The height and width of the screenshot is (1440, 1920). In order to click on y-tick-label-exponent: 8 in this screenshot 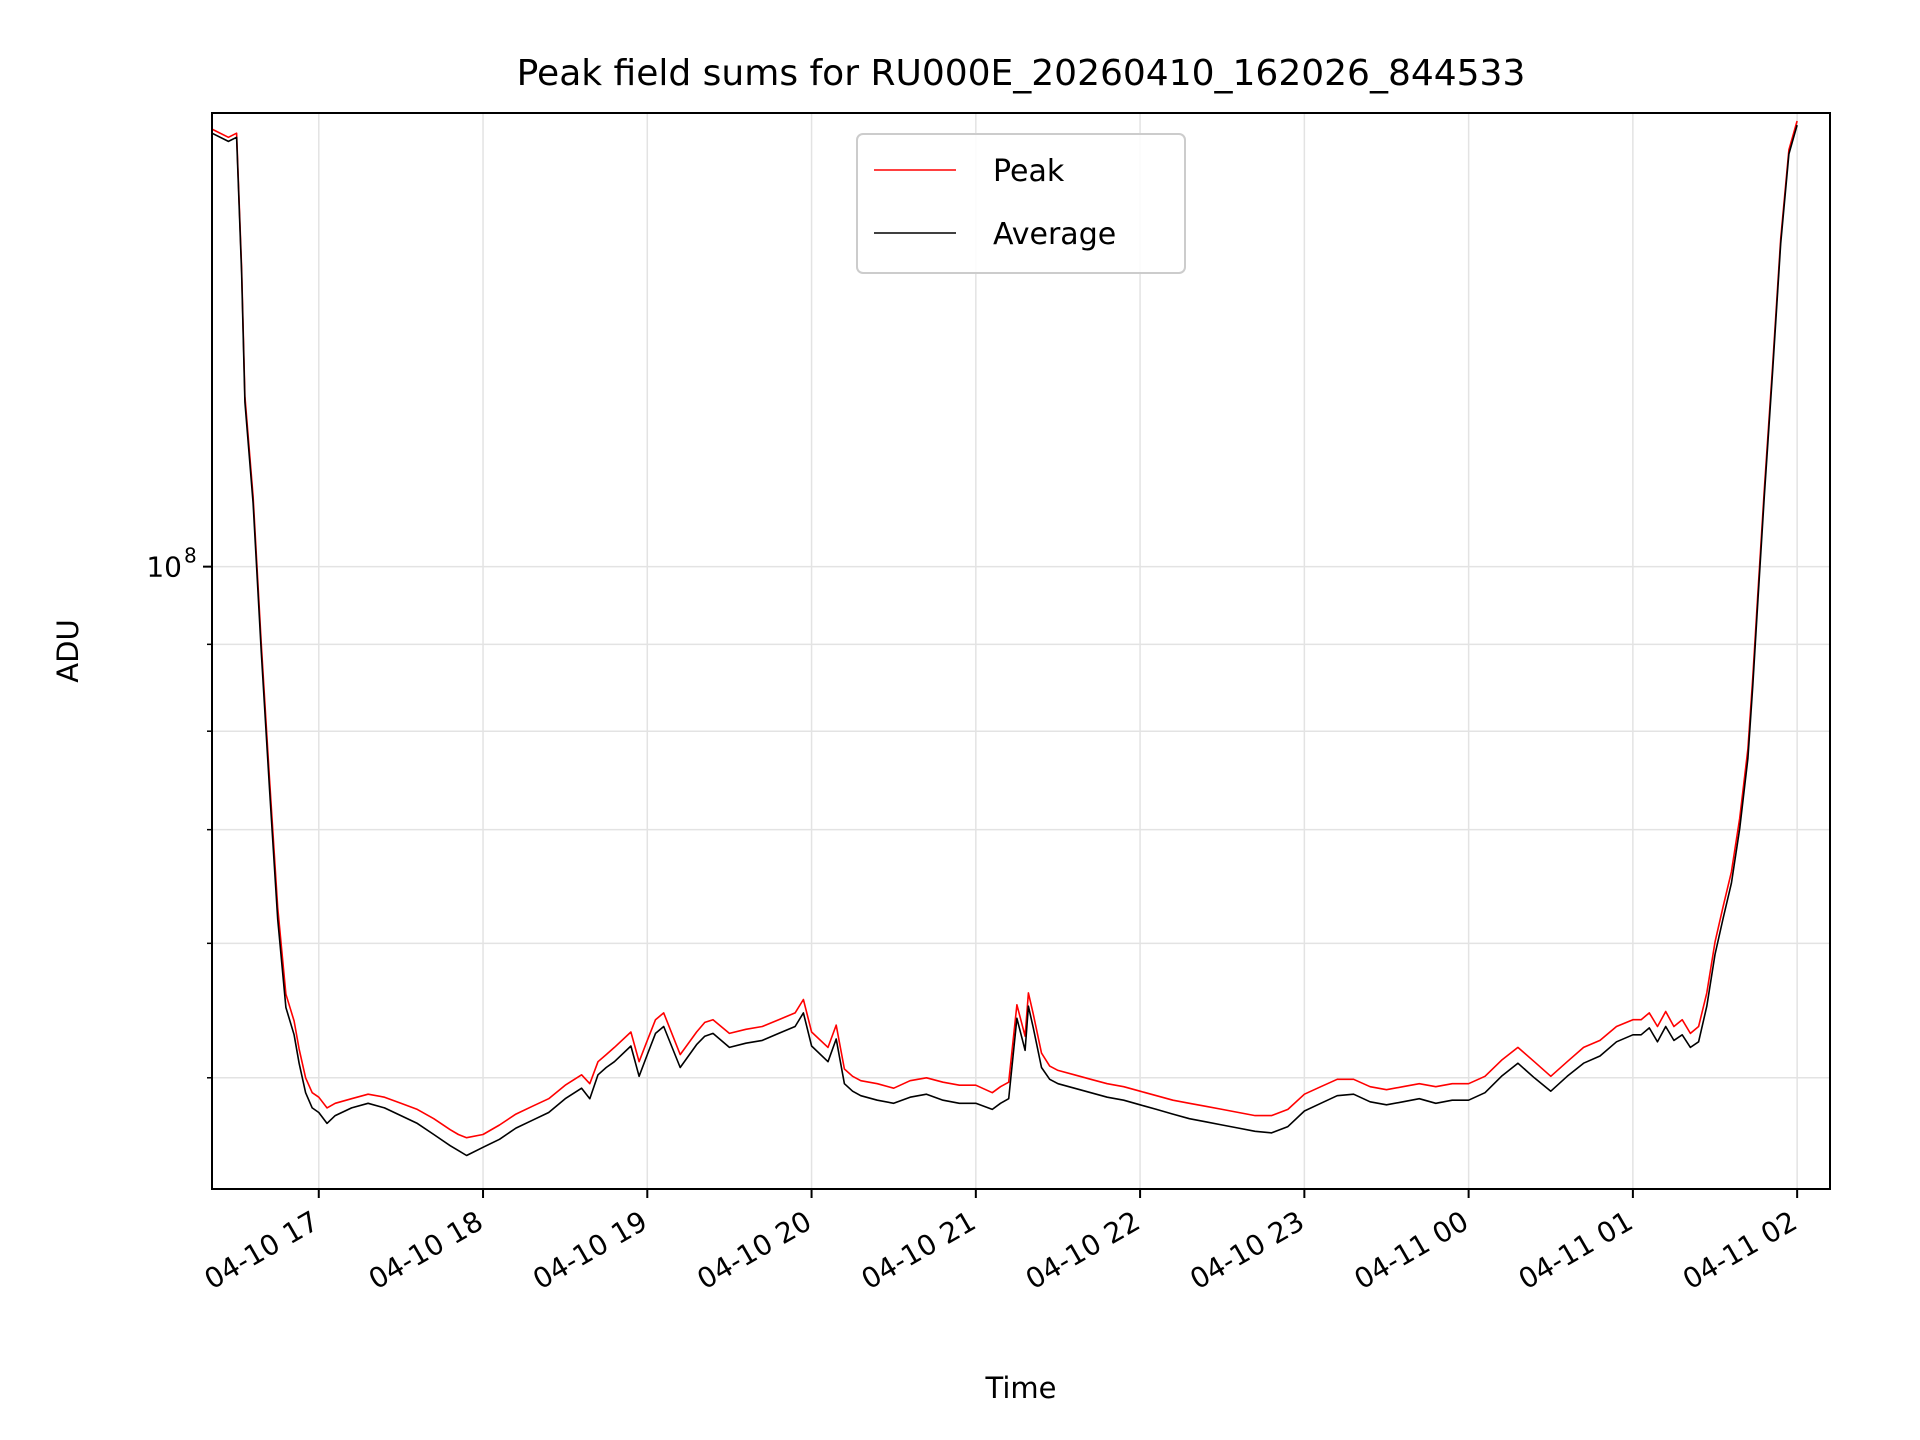, I will do `click(190, 556)`.